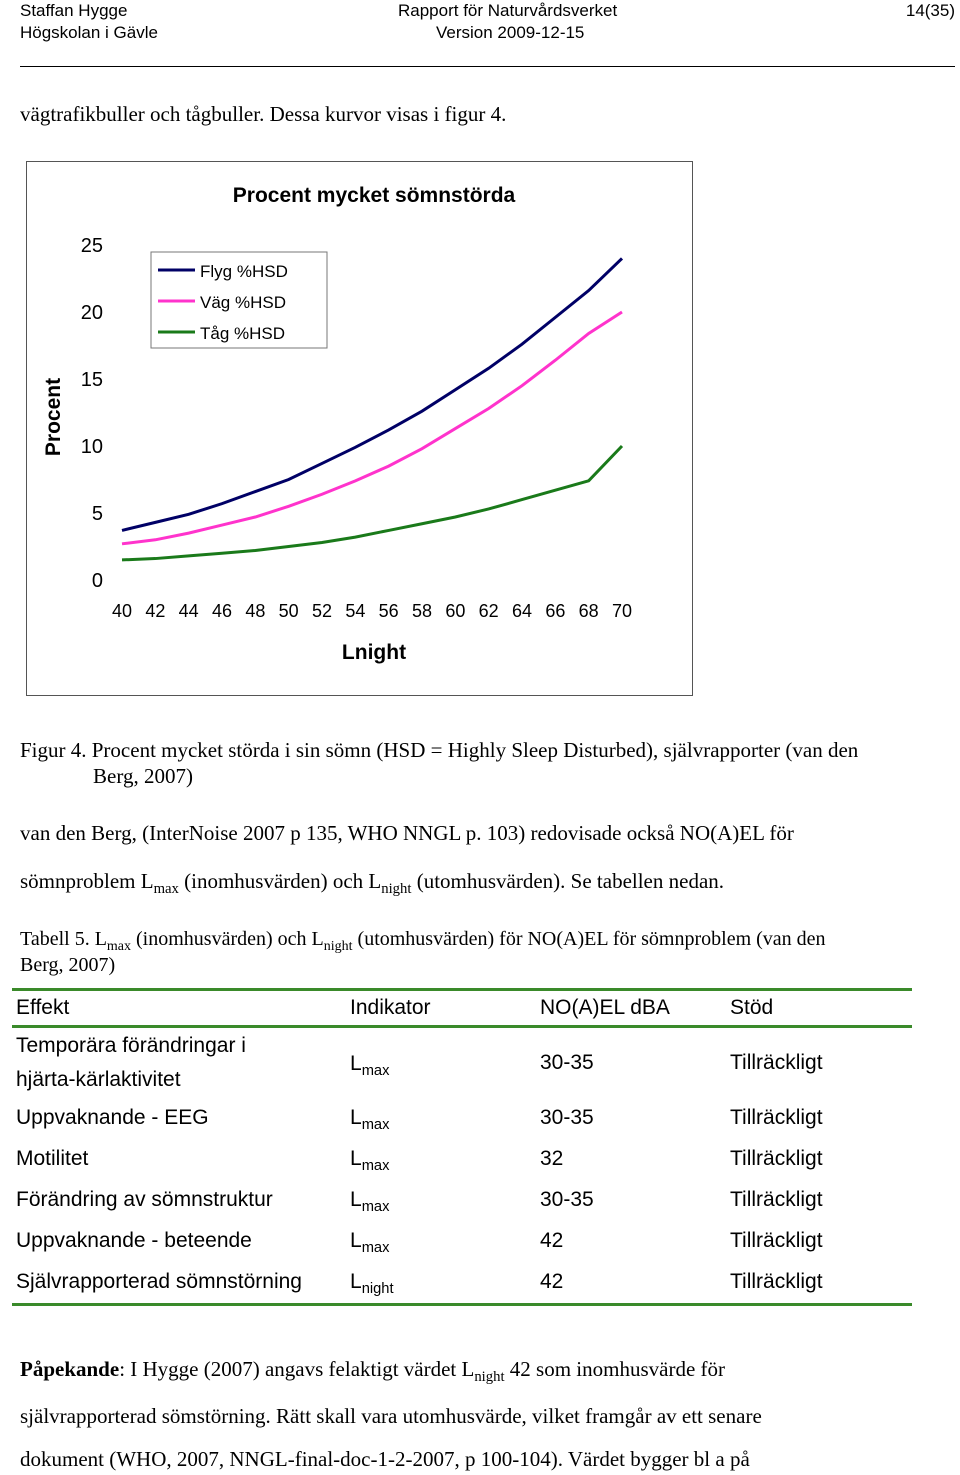 Image resolution: width=960 pixels, height=1475 pixels. What do you see at coordinates (372, 611) in the screenshot?
I see `x-tick-labels: 40 42 44 46 48 50 52 54 56 58 60 62 64 66 68 70` at bounding box center [372, 611].